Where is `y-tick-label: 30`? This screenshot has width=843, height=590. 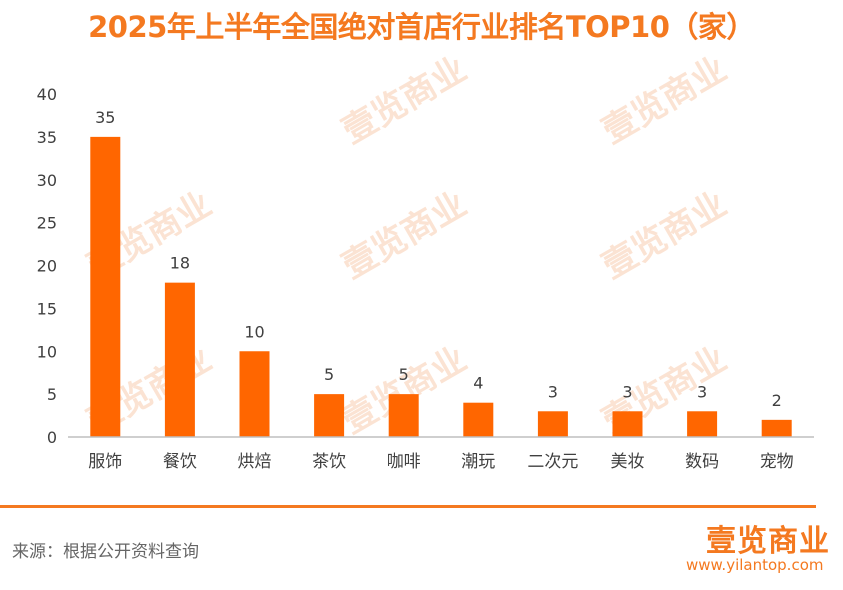 y-tick-label: 30 is located at coordinates (47, 180).